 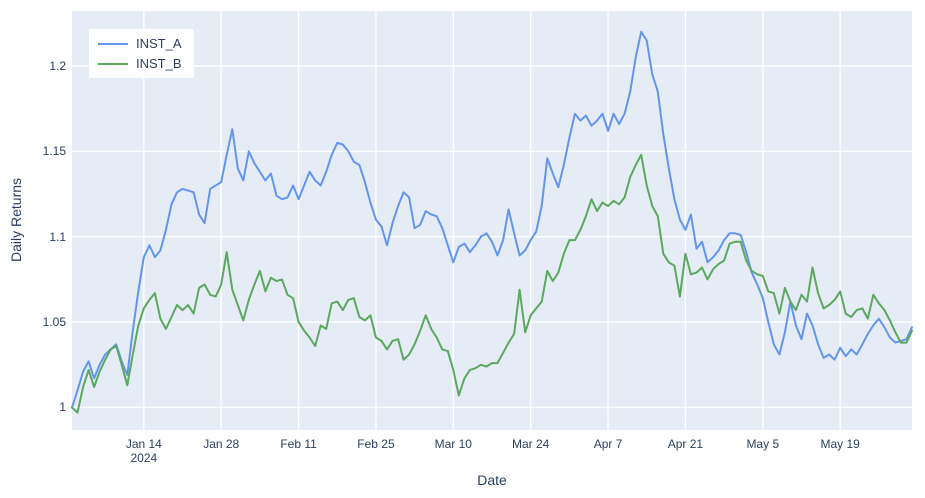 What do you see at coordinates (16, 220) in the screenshot?
I see `y-axis-title: Daily Returns` at bounding box center [16, 220].